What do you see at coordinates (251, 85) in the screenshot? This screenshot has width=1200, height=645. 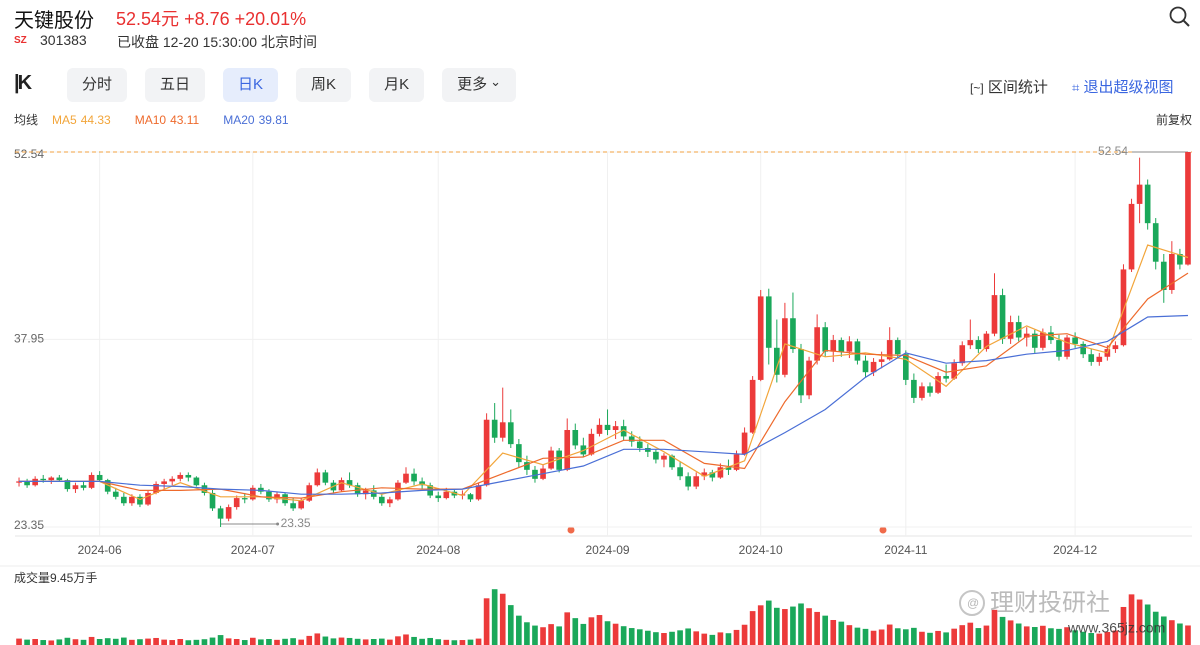 I see `tab: 日K` at bounding box center [251, 85].